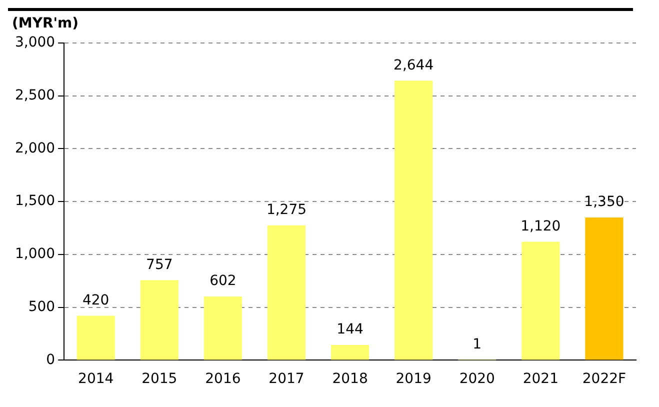 The width and height of the screenshot is (659, 407). Describe the element at coordinates (604, 202) in the screenshot. I see `data-label: 1,350` at that location.